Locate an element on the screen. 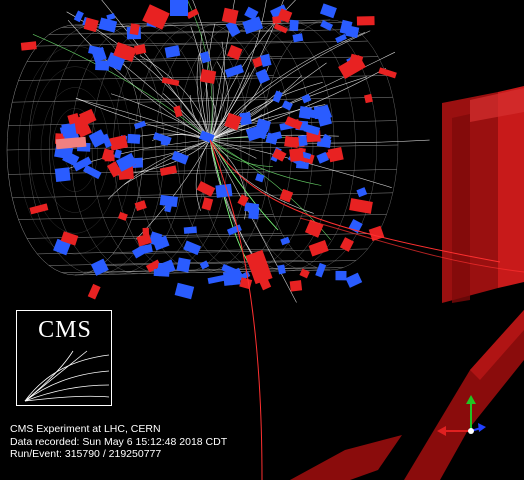  axis-z-arrow is located at coordinates (482, 427).